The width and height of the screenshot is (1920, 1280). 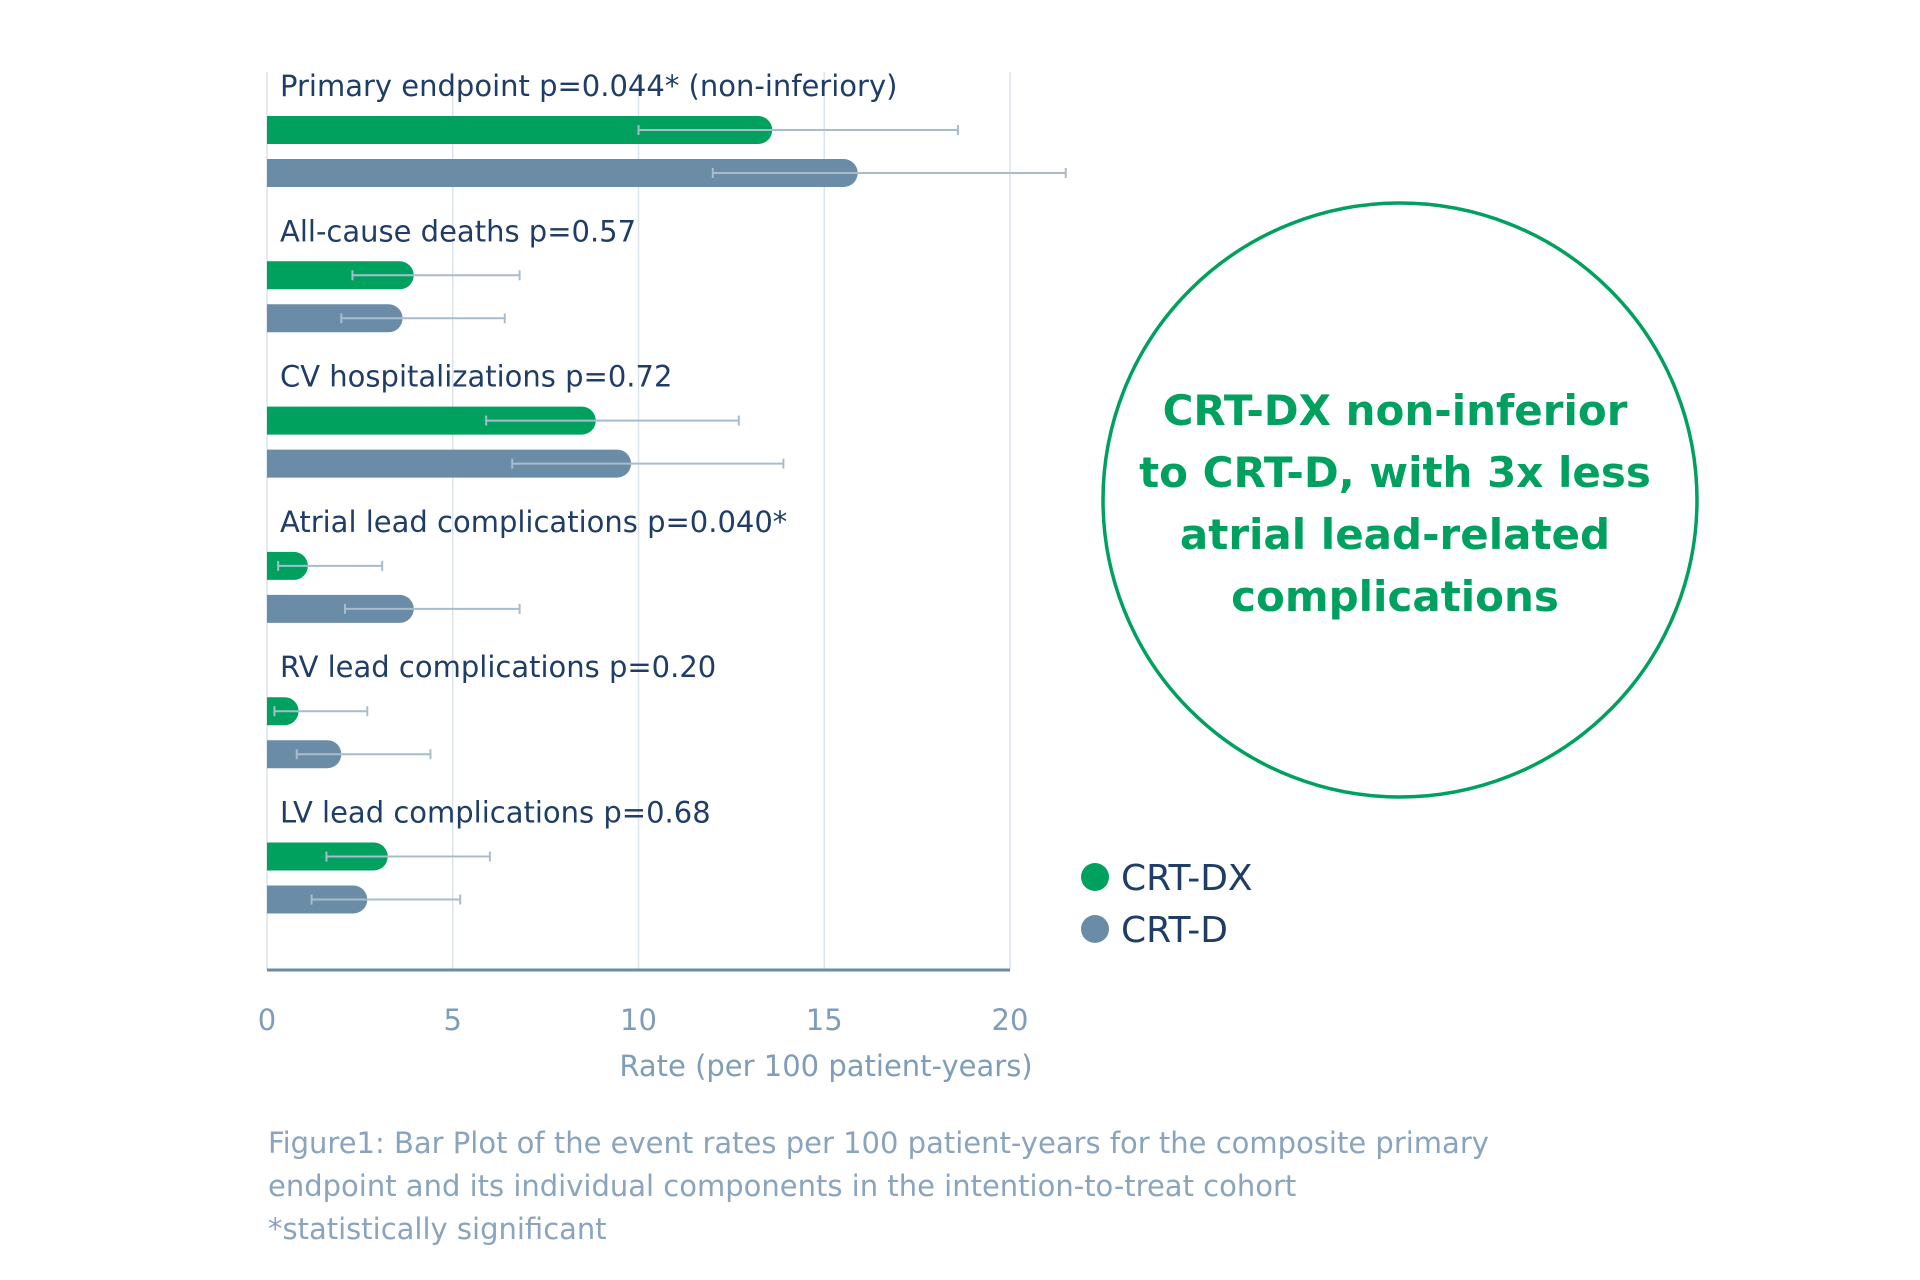 What do you see at coordinates (1395, 472) in the screenshot?
I see `callout-line: to CRT-D, with 3x less` at bounding box center [1395, 472].